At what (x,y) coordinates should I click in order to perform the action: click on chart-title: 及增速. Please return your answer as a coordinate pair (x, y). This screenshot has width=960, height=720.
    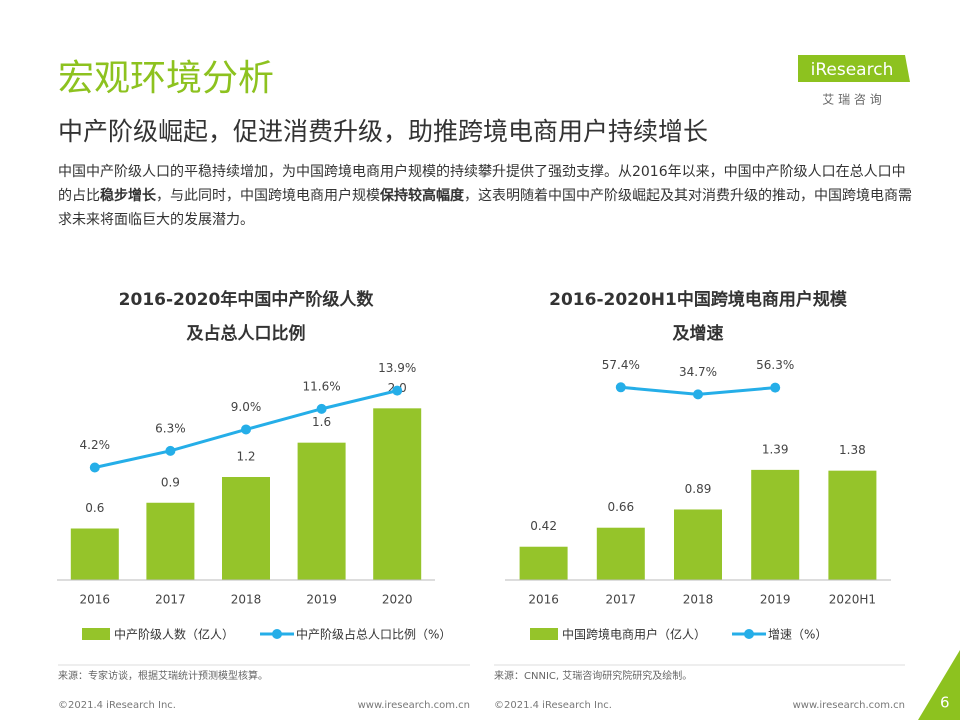
    Looking at the image, I should click on (698, 333).